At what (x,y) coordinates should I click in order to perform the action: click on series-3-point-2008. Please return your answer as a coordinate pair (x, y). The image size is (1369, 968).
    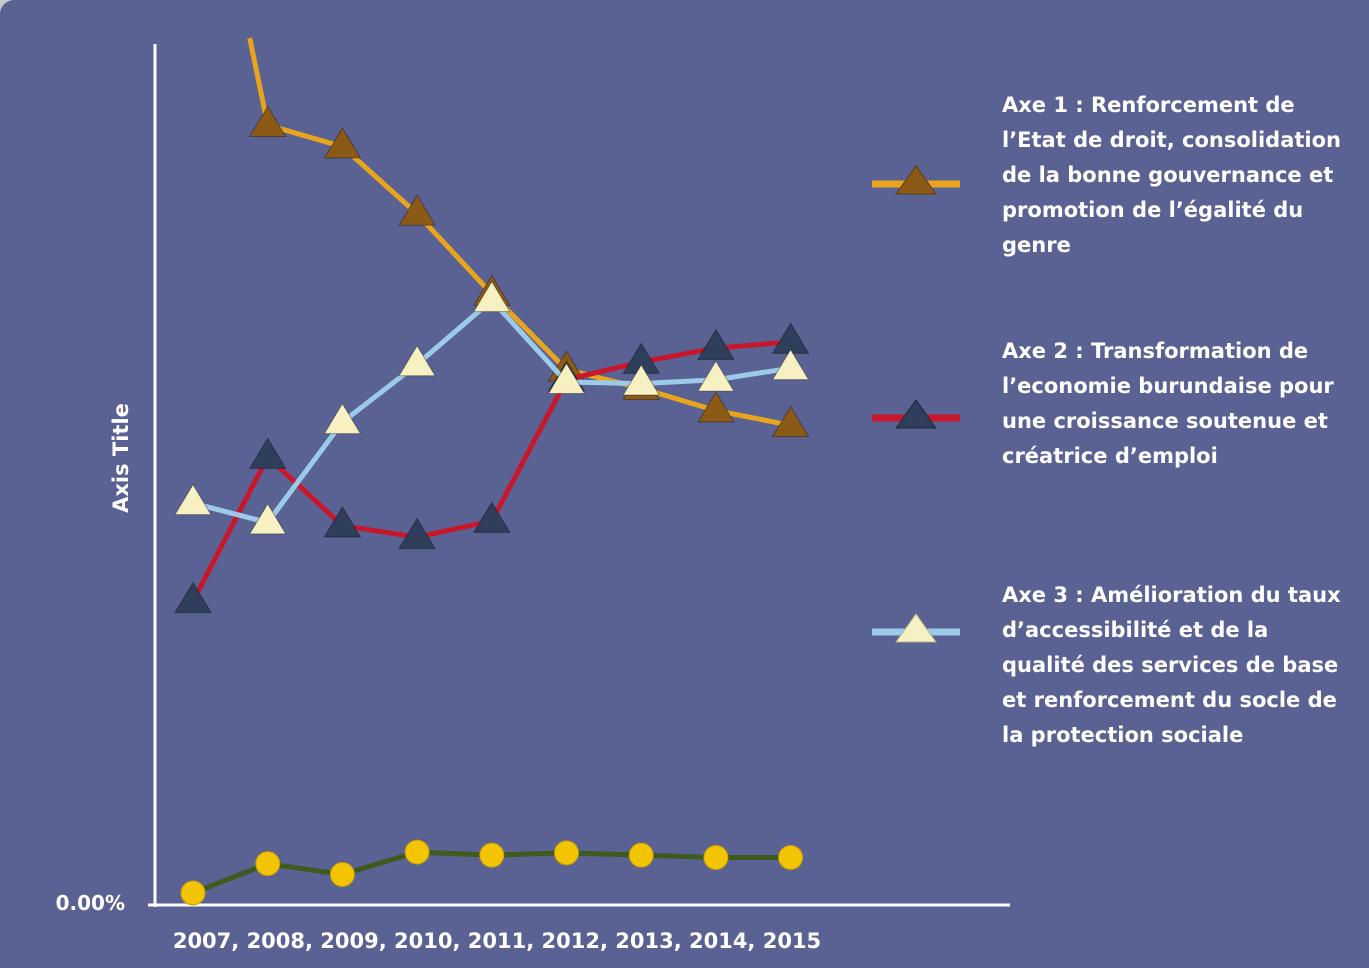
    Looking at the image, I should click on (267, 518).